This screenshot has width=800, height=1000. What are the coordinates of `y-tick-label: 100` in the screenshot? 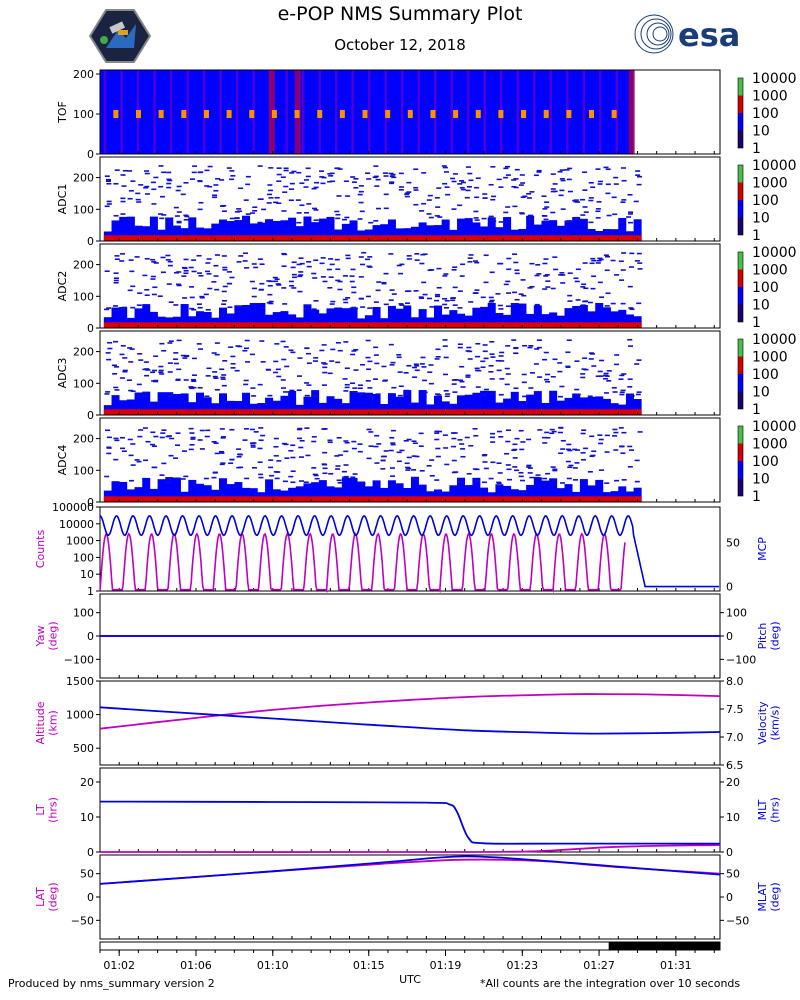 It's located at (83, 470).